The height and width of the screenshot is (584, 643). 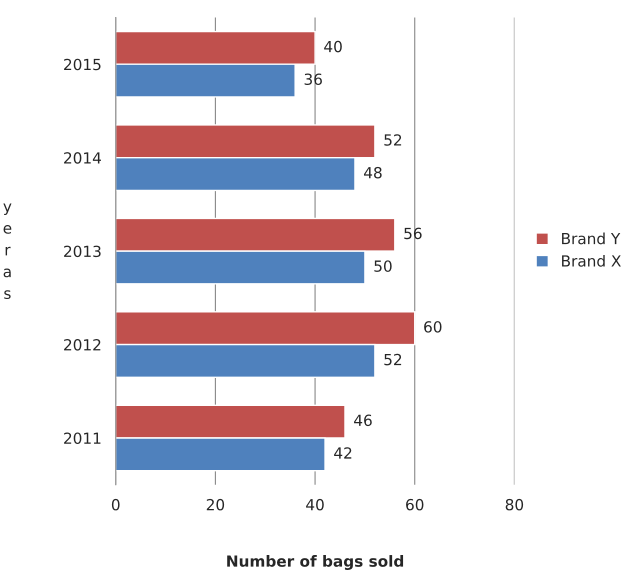 What do you see at coordinates (82, 345) in the screenshot?
I see `y-tick-label: 2012` at bounding box center [82, 345].